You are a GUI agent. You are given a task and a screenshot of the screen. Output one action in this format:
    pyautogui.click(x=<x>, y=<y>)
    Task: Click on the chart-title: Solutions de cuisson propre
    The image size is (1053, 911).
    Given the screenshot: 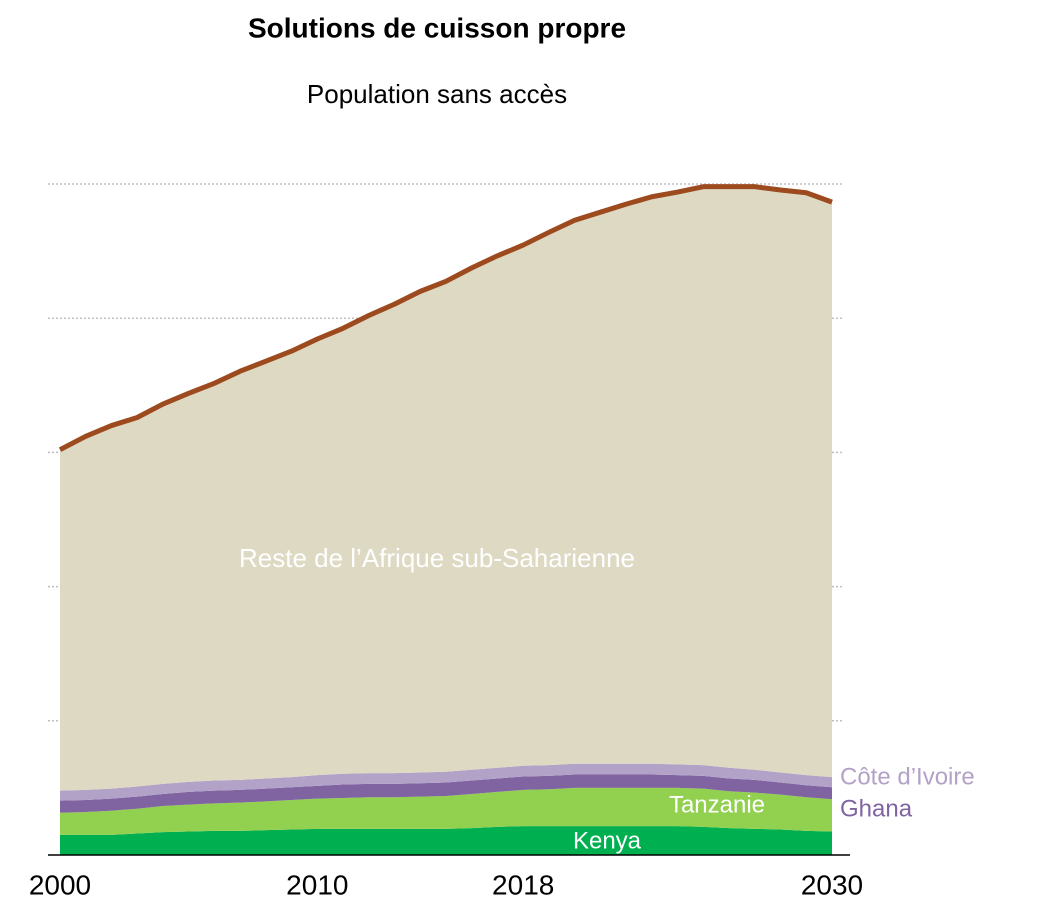 What is the action you would take?
    pyautogui.click(x=437, y=27)
    